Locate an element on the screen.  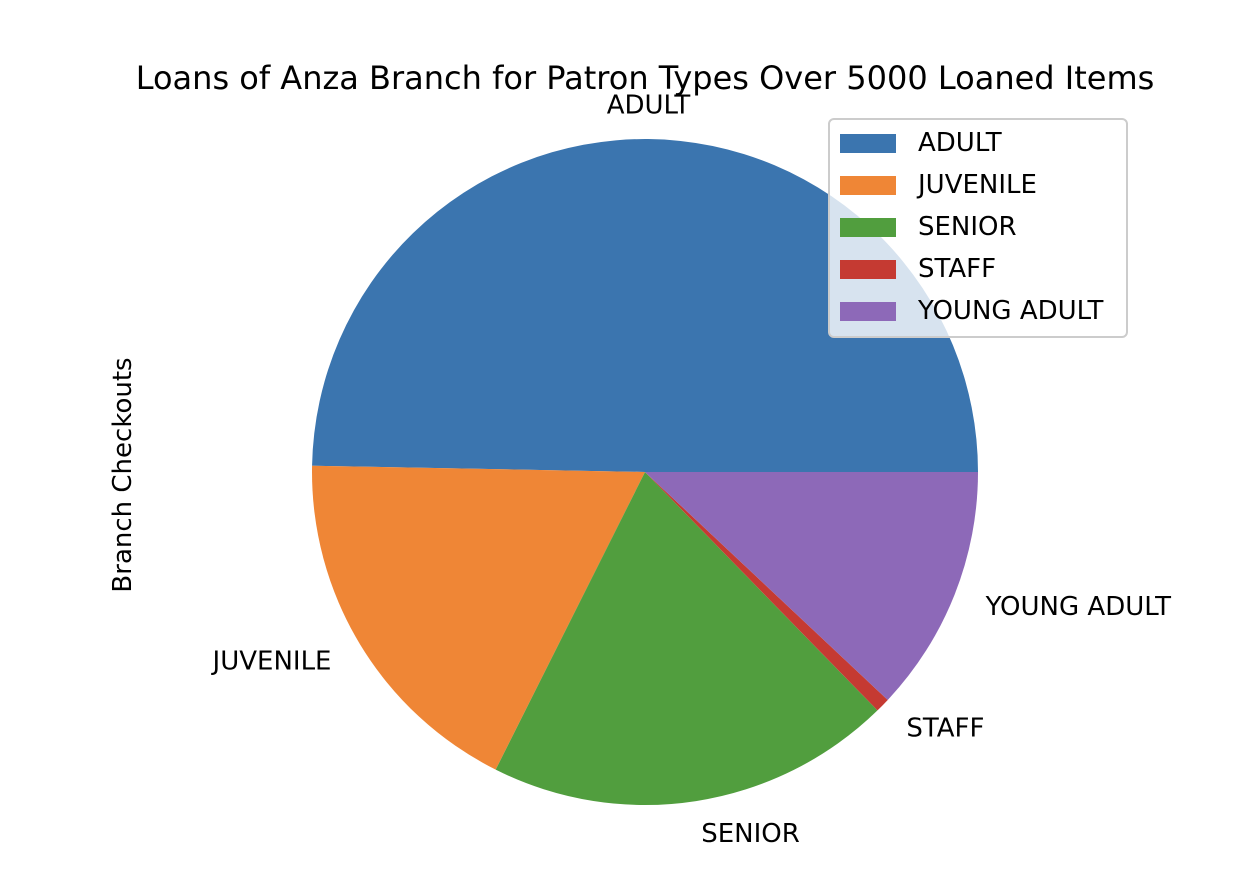
legend-swatch-senior is located at coordinates (868, 227).